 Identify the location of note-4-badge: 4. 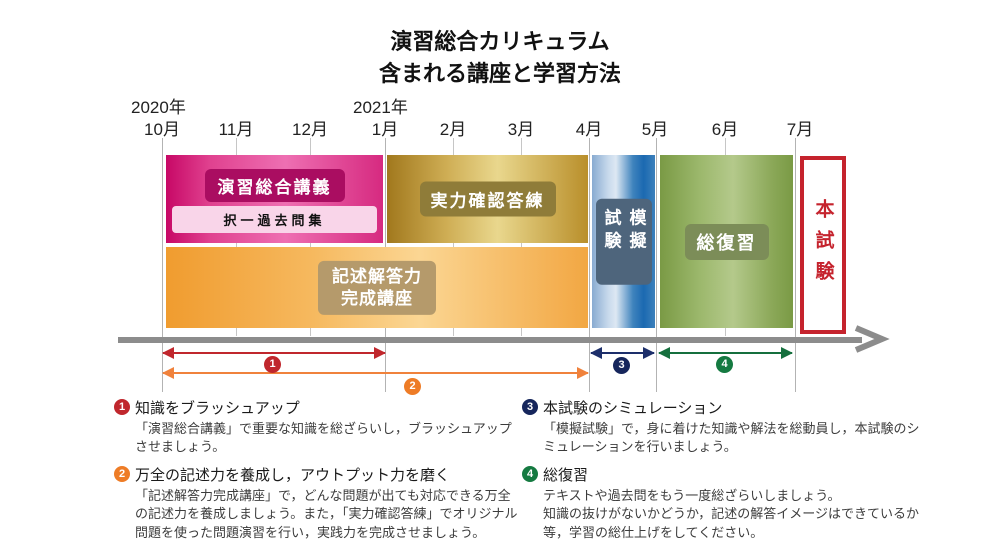
(530, 473).